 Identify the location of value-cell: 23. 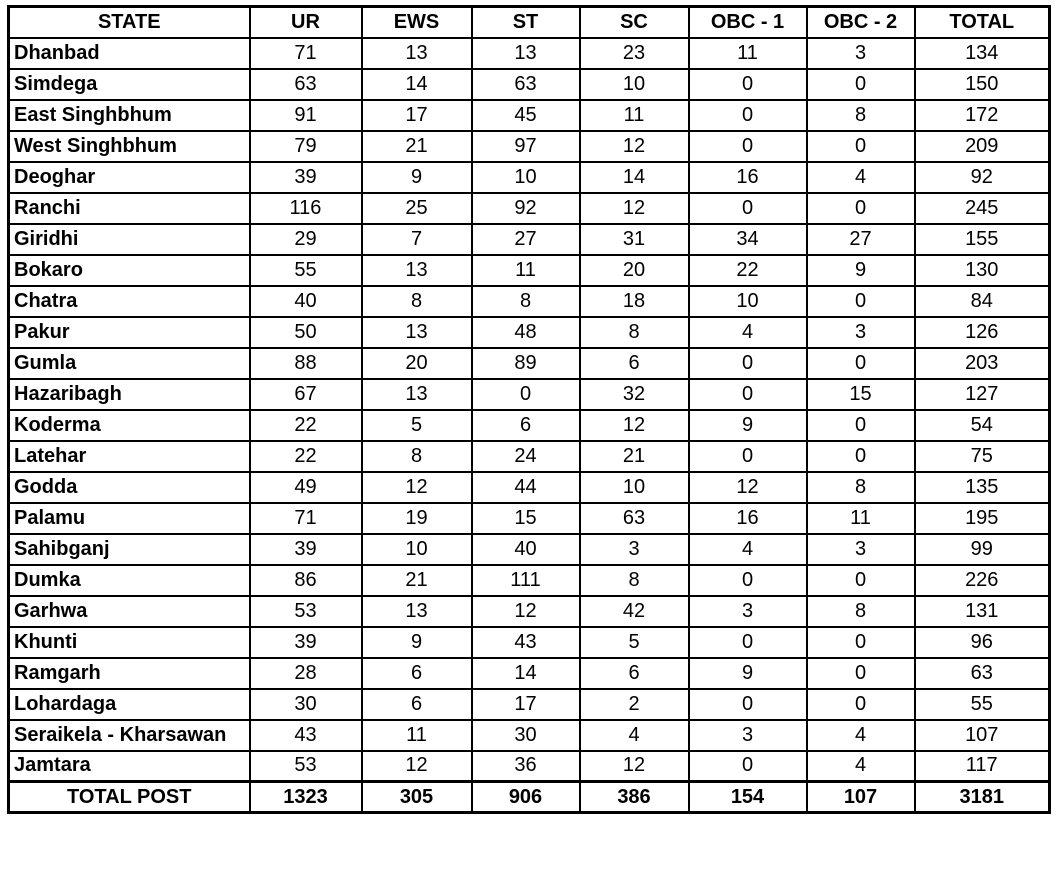
(634, 53).